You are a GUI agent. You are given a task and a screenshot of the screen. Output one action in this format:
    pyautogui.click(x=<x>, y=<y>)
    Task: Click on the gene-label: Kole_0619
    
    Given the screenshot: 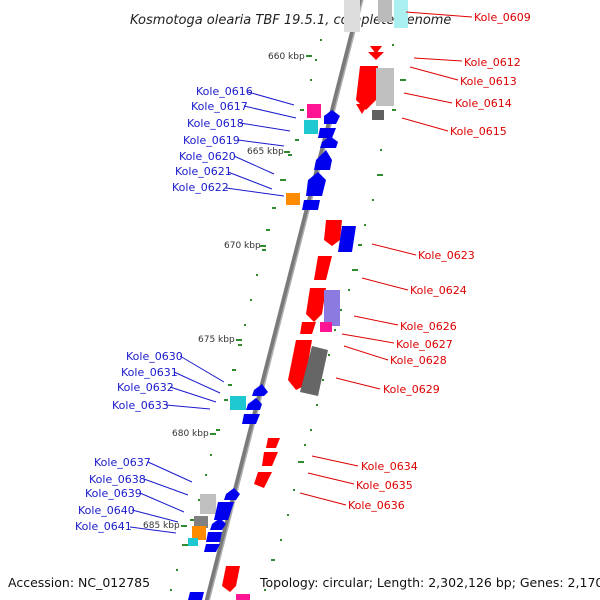 What is the action you would take?
    pyautogui.click(x=211, y=140)
    